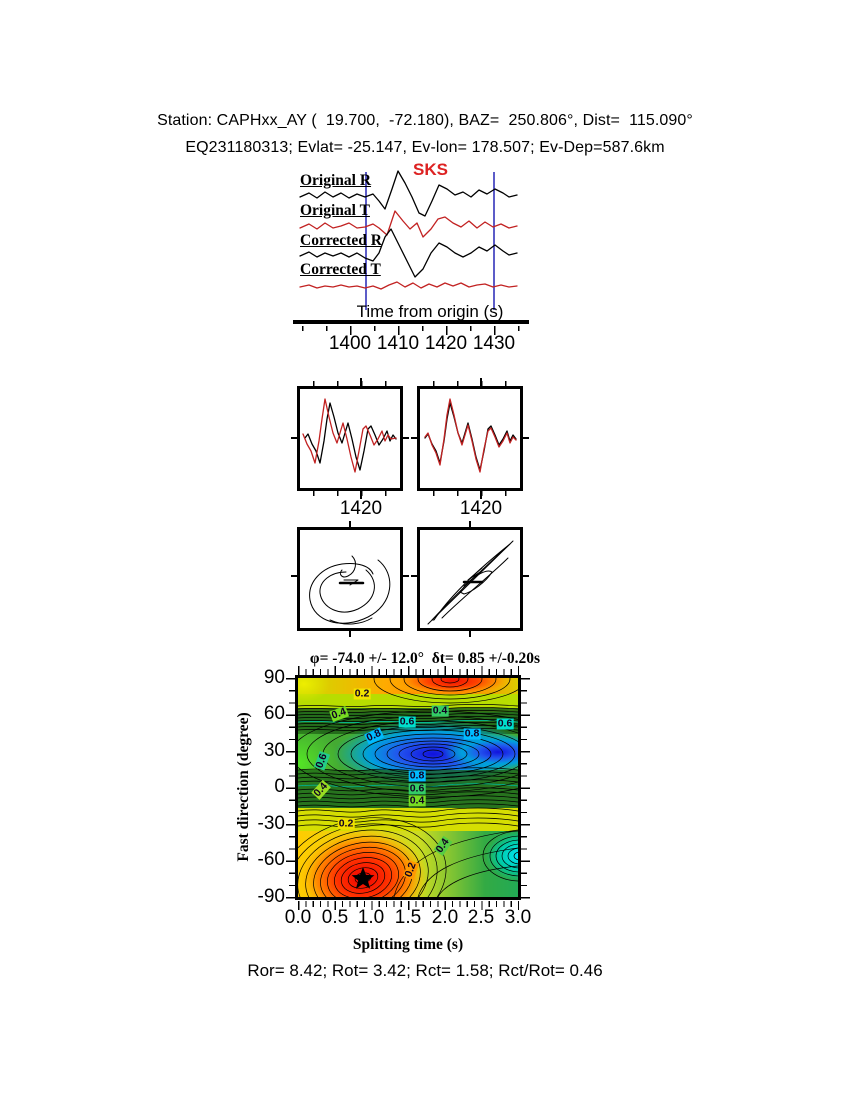  I want to click on xtick-15: 1.5, so click(408, 917).